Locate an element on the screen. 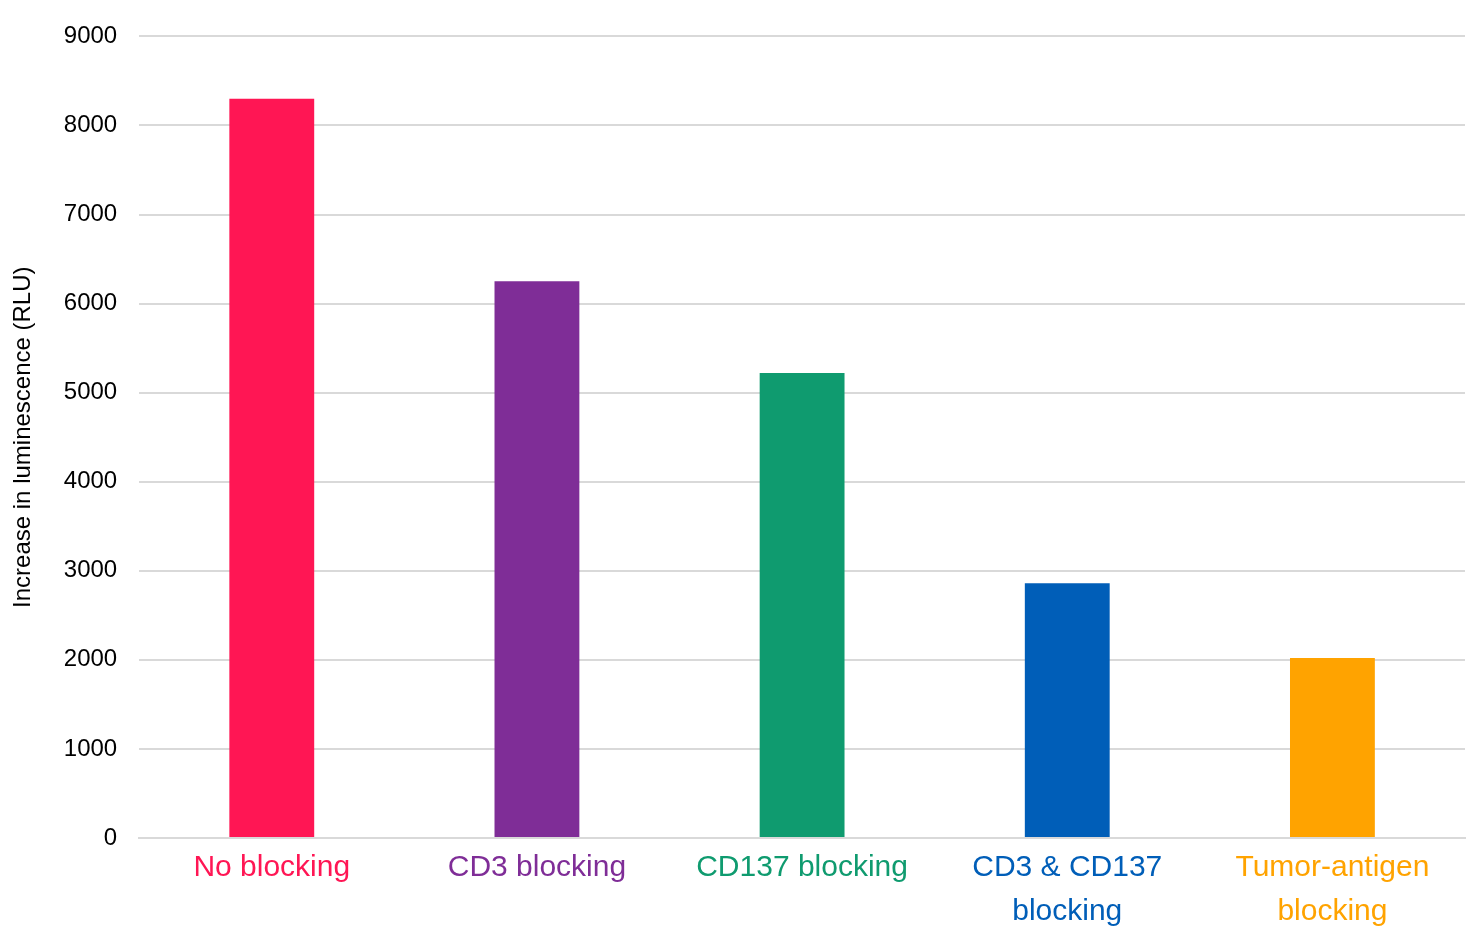 This screenshot has height=941, width=1470. x-tick-label: CD3 & CD137 blocking is located at coordinates (1067, 887).